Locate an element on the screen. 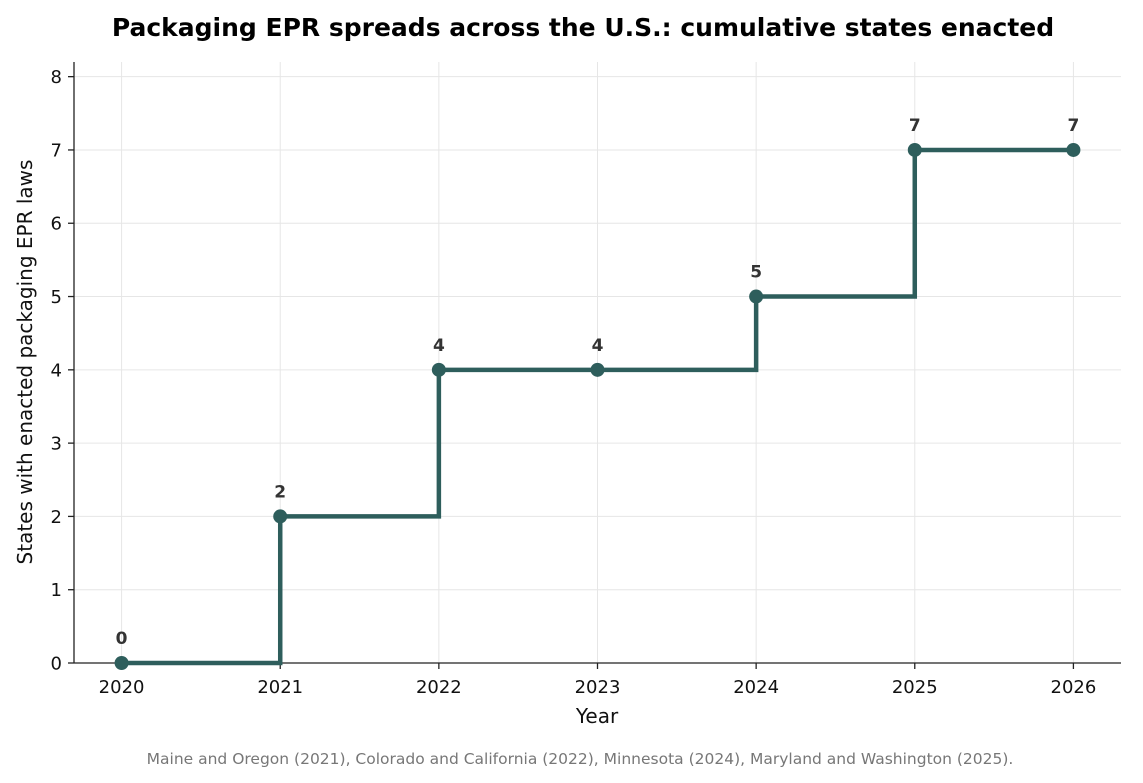 This screenshot has width=1143, height=783. x-tick-label: 2022 is located at coordinates (439, 687).